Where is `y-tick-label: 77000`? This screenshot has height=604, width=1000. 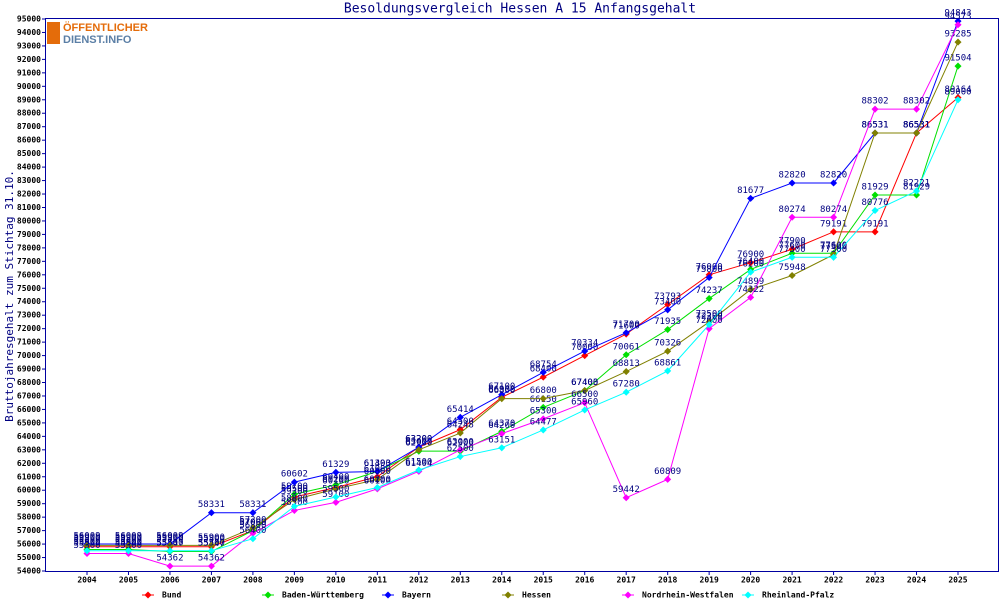
y-tick-label: 77000 is located at coordinates (29, 261).